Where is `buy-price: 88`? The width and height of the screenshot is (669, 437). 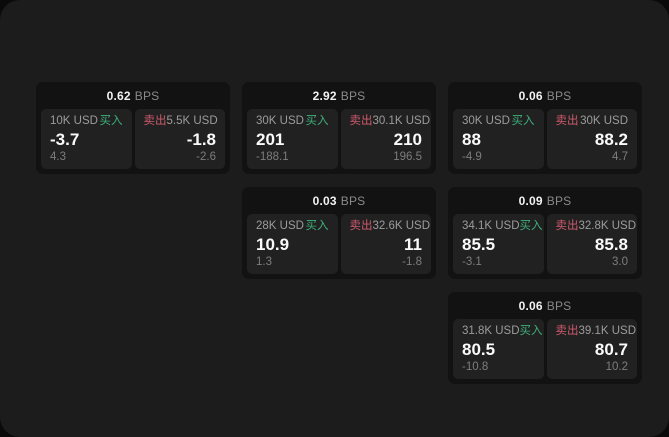 buy-price: 88 is located at coordinates (471, 139).